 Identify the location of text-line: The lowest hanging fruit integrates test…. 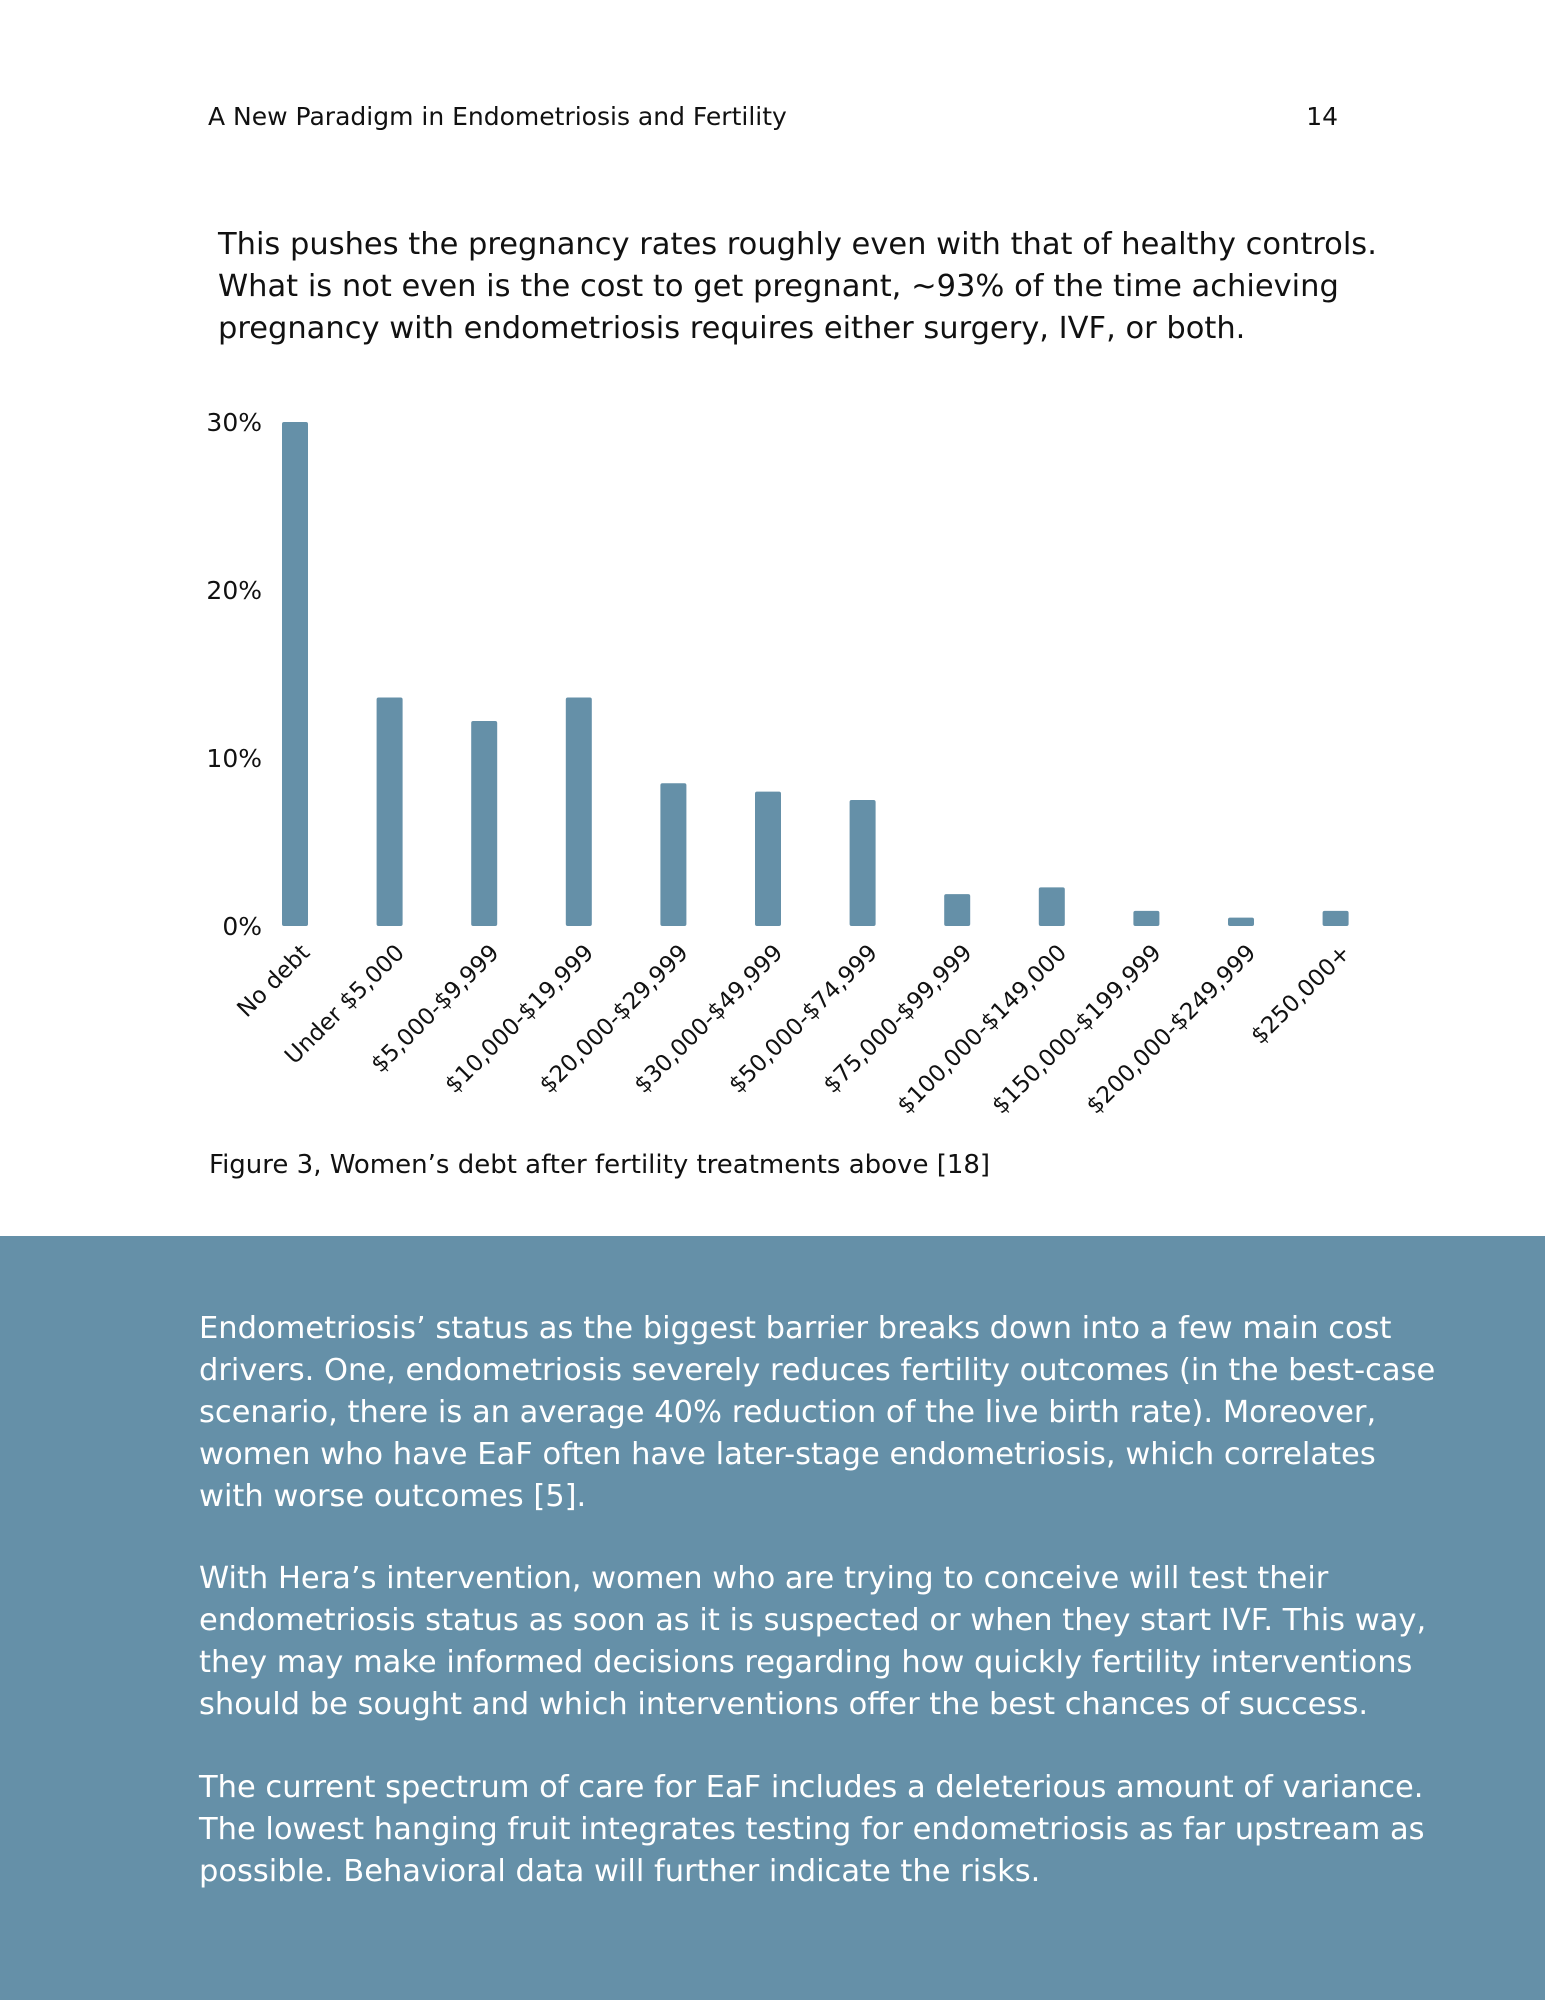
(812, 1829).